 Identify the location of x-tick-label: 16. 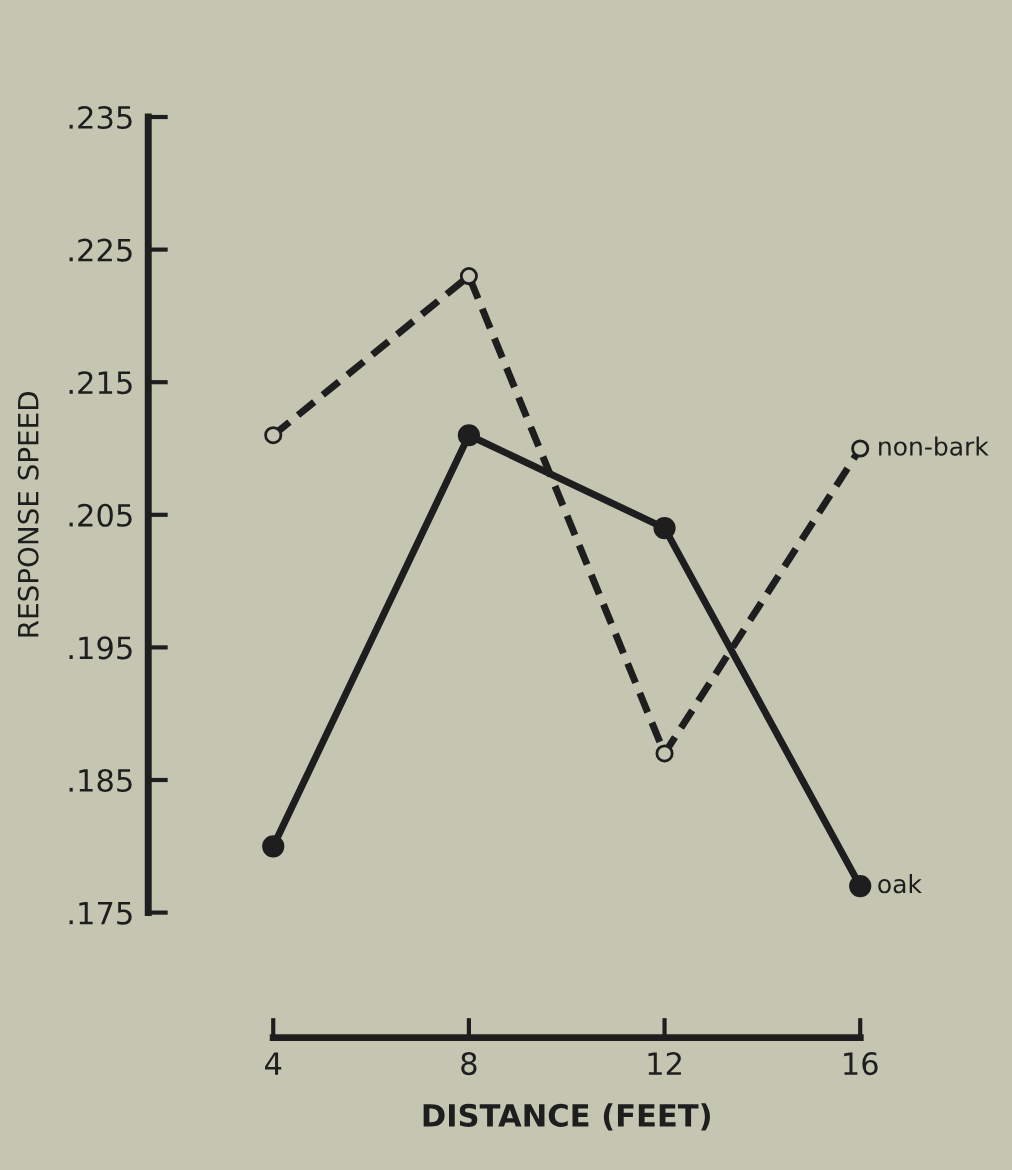
(861, 1064).